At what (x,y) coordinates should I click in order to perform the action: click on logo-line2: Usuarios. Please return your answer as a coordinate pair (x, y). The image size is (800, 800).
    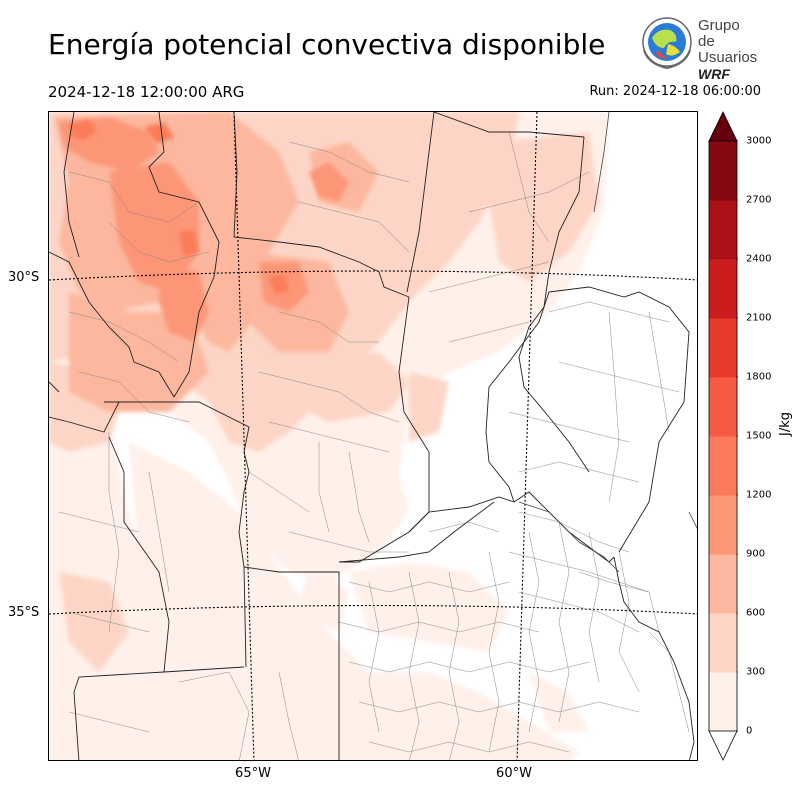
    Looking at the image, I should click on (728, 57).